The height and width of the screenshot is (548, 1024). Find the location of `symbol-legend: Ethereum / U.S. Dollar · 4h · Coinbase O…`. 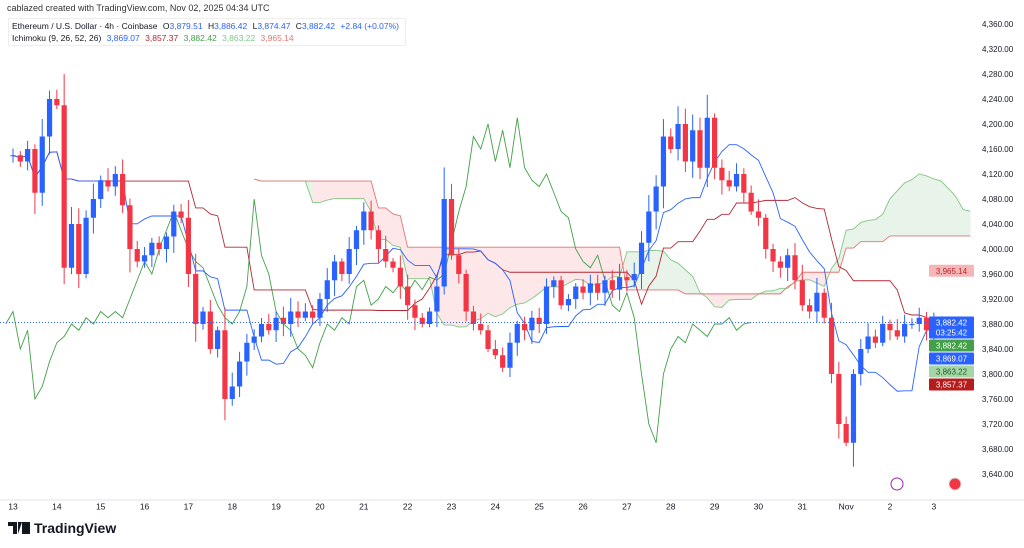

symbol-legend: Ethereum / U.S. Dollar · 4h · Coinbase O… is located at coordinates (206, 26).